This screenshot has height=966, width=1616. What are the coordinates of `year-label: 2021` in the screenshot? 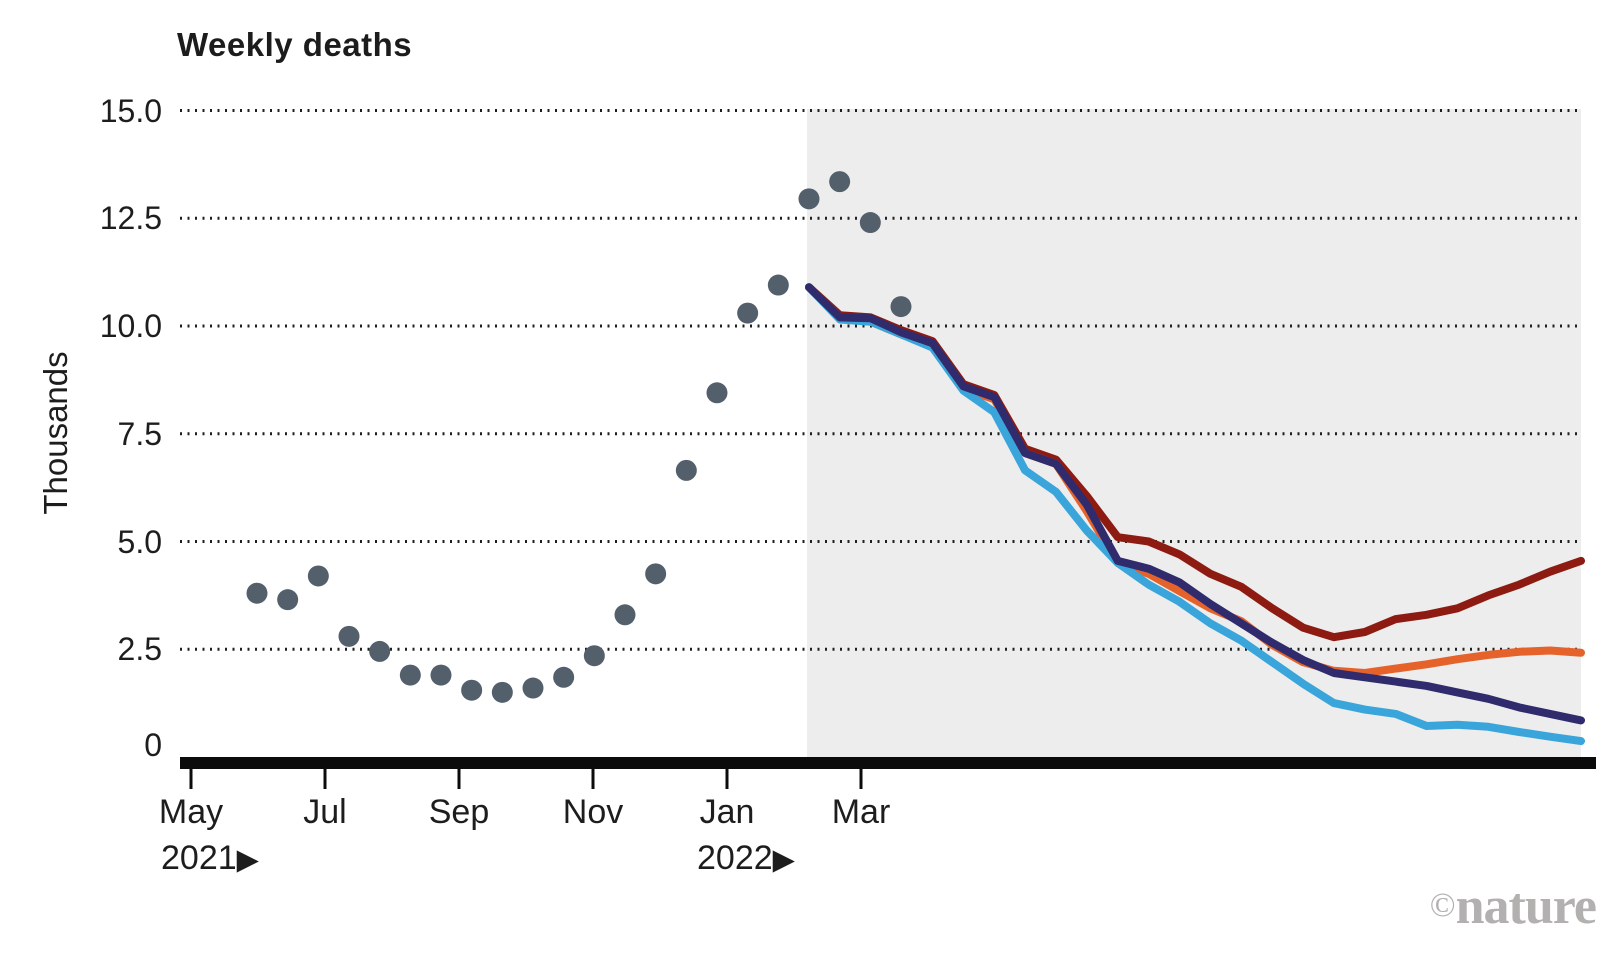 It's located at (199, 858).